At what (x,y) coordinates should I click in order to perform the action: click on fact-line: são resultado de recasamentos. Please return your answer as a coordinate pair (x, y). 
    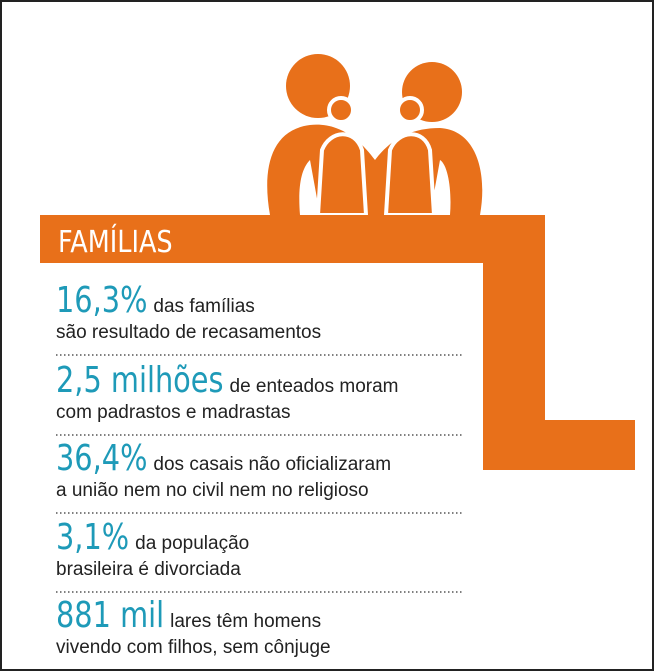
    Looking at the image, I should click on (188, 332).